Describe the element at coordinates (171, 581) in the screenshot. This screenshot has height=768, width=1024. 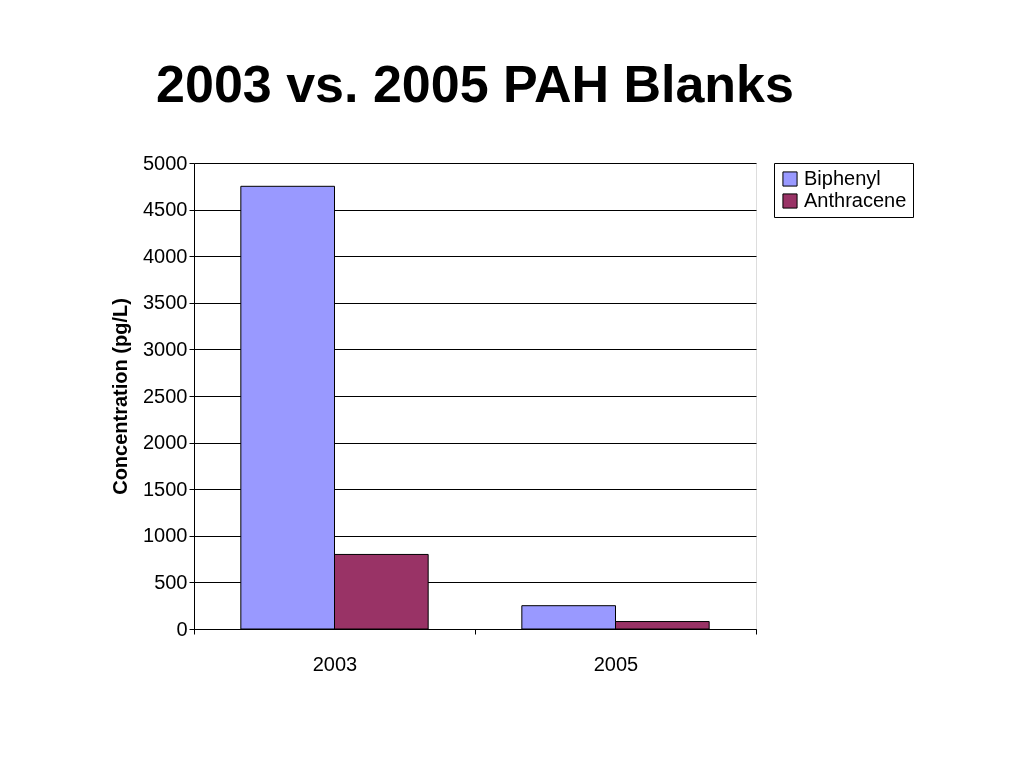
I see `y-tick-label: 500` at that location.